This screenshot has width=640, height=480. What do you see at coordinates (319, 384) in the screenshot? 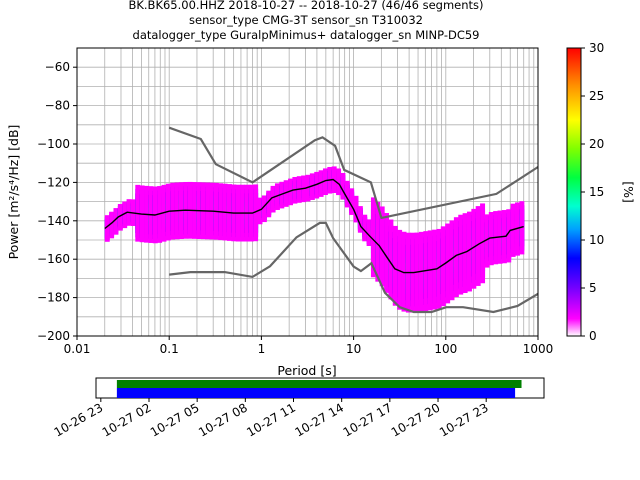
I see `data-coverage-bar` at bounding box center [319, 384].